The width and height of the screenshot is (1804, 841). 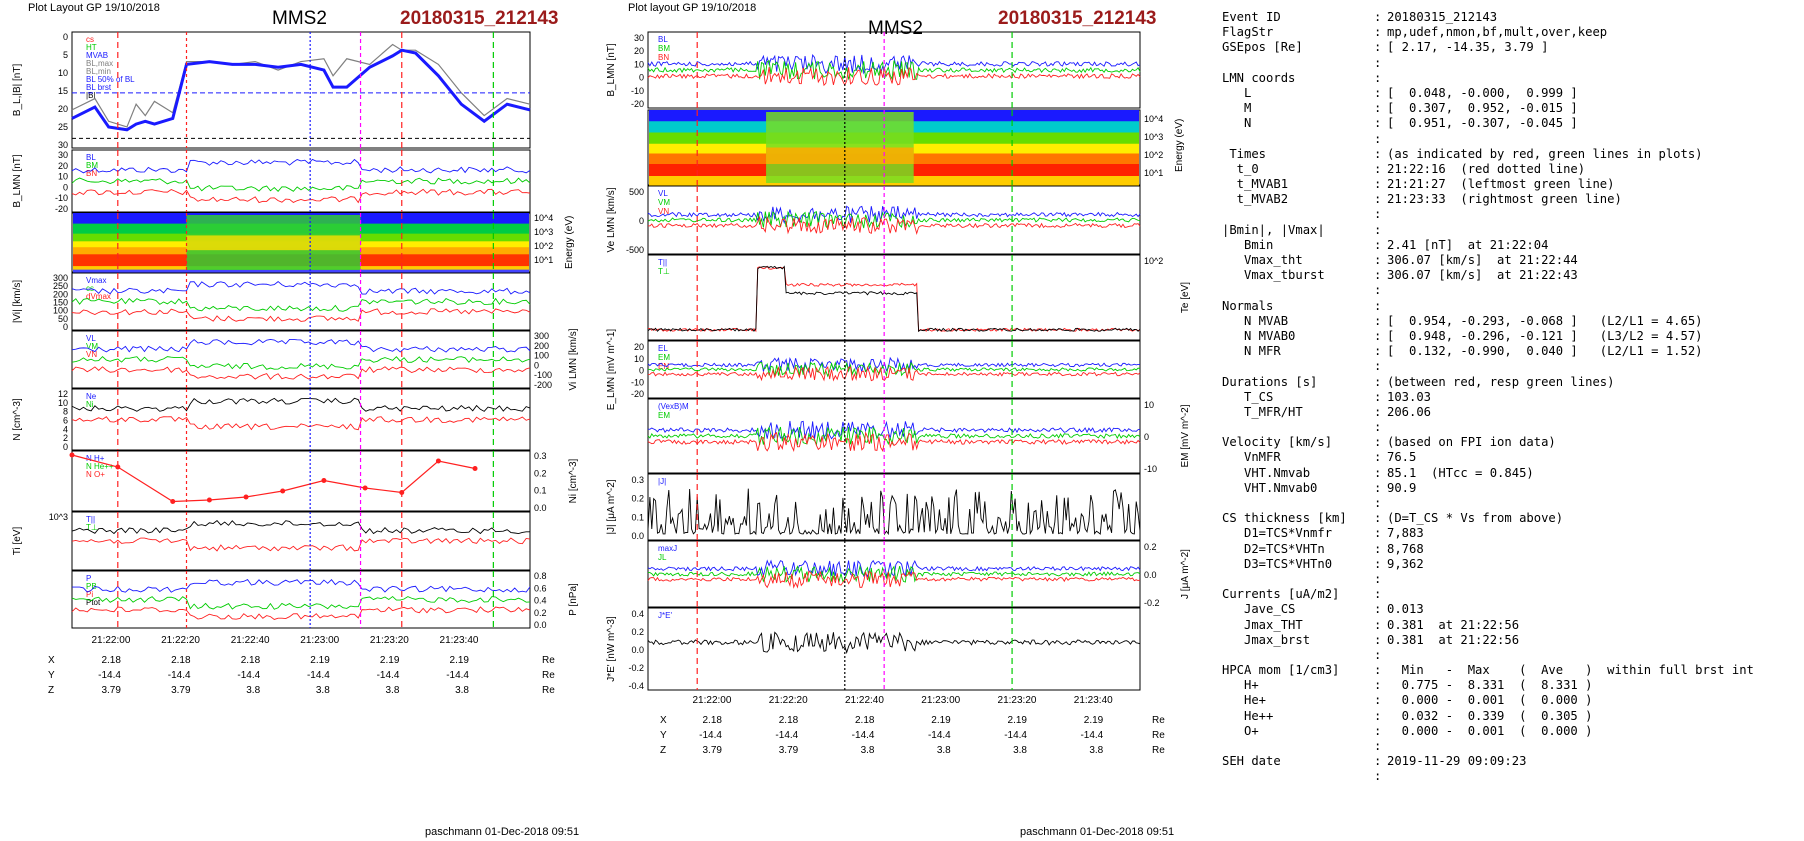 I want to click on tick-label: 25, so click(x=63, y=127).